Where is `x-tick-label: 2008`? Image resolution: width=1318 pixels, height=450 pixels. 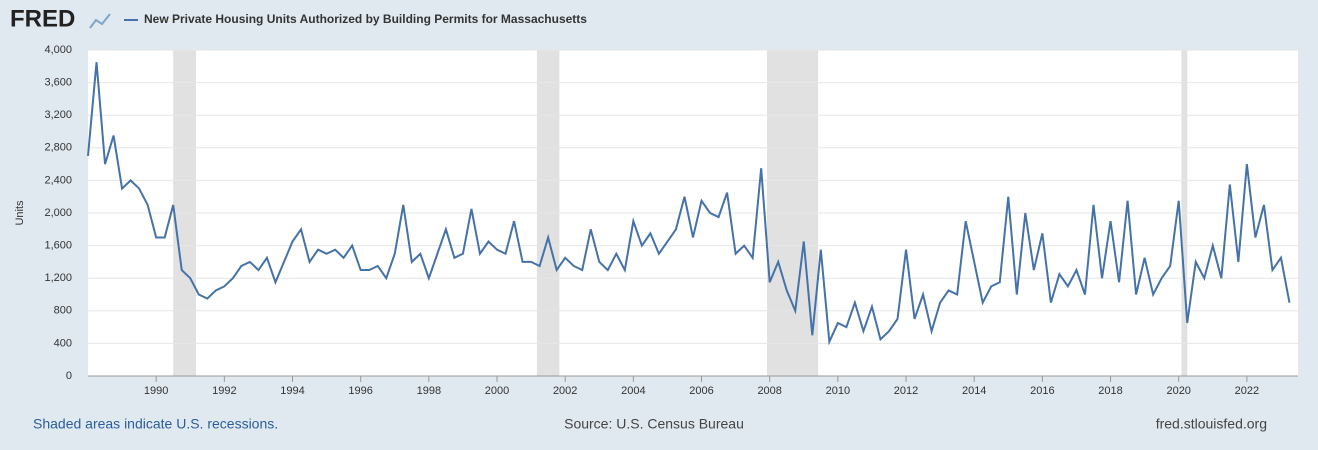
x-tick-label: 2008 is located at coordinates (769, 391).